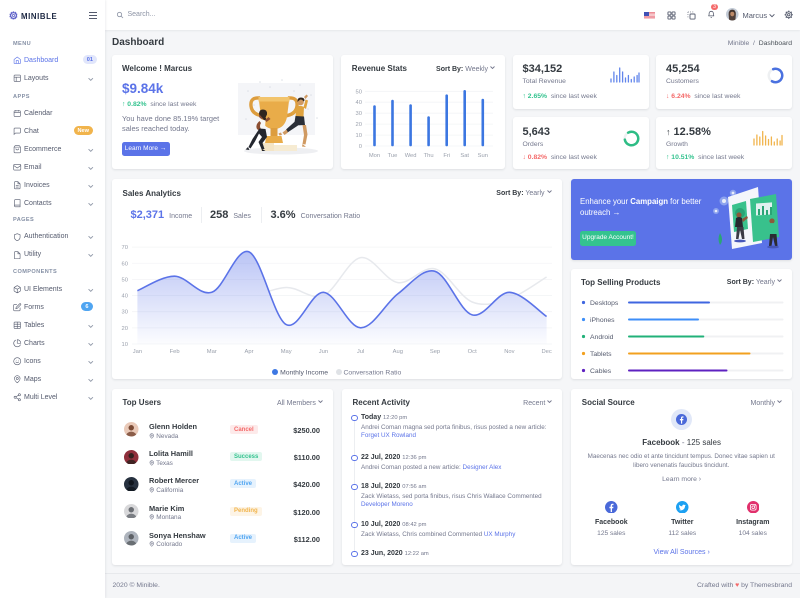  What do you see at coordinates (604, 303) in the screenshot?
I see `svg-text: Desktops` at bounding box center [604, 303].